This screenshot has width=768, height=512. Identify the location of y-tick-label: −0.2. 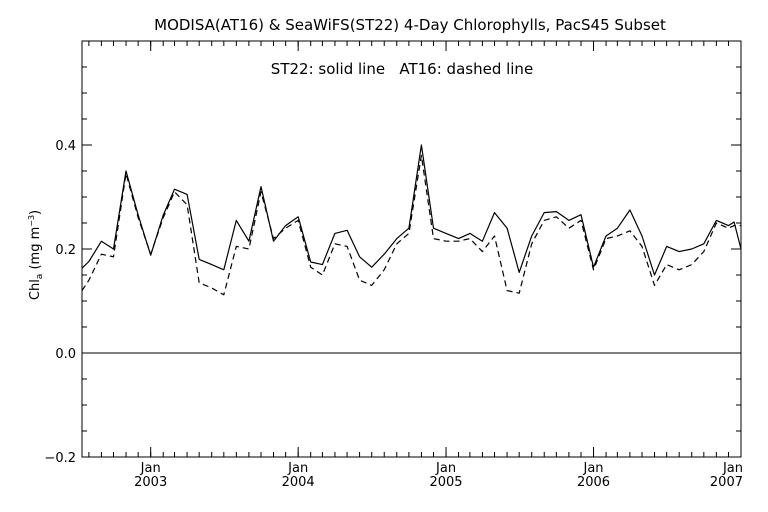
(60, 458).